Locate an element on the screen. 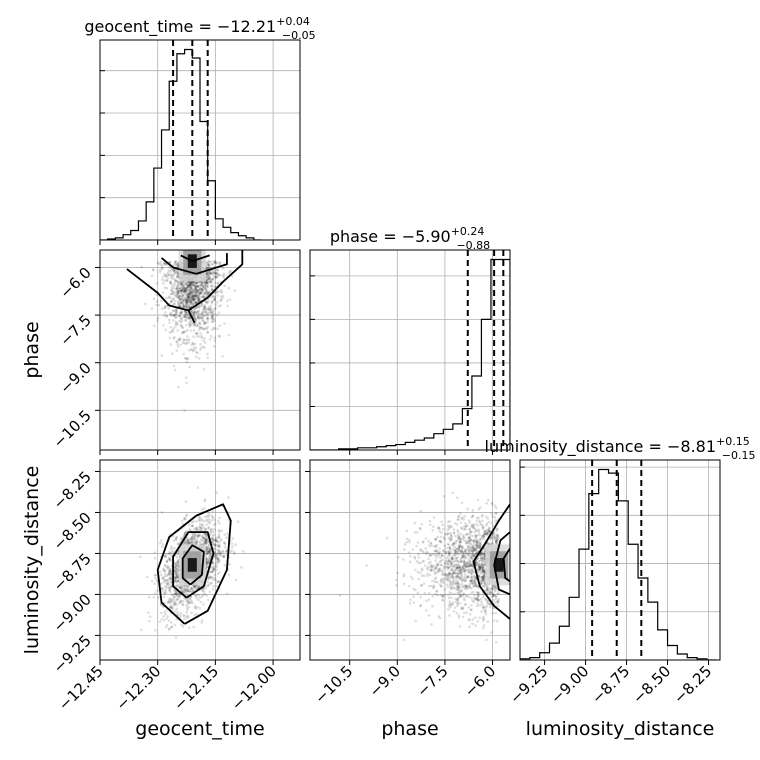  pair-phase-vs-luminosity_distance: −10.5 −9.0 −7.5 −6.0 is located at coordinates (408, 583).